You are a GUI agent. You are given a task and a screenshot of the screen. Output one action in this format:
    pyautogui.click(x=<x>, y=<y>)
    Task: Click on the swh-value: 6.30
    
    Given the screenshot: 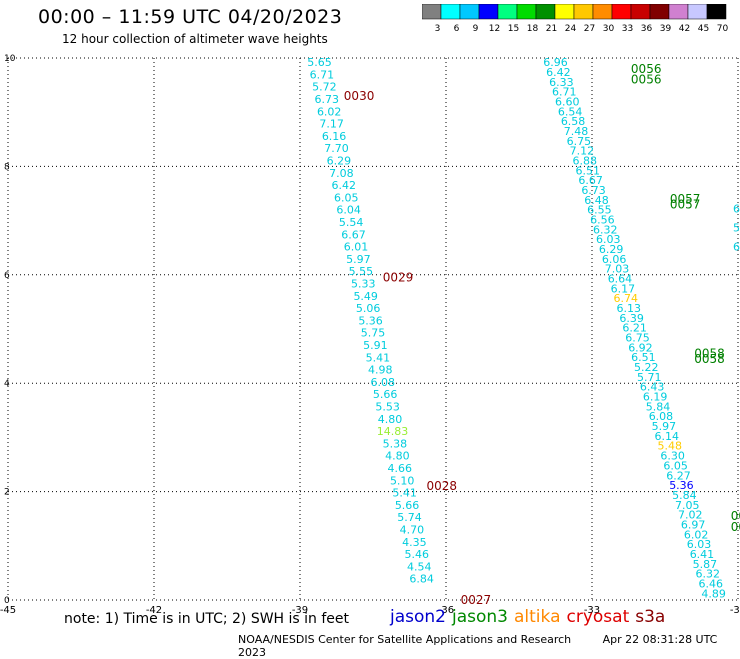 What is the action you would take?
    pyautogui.click(x=672, y=456)
    